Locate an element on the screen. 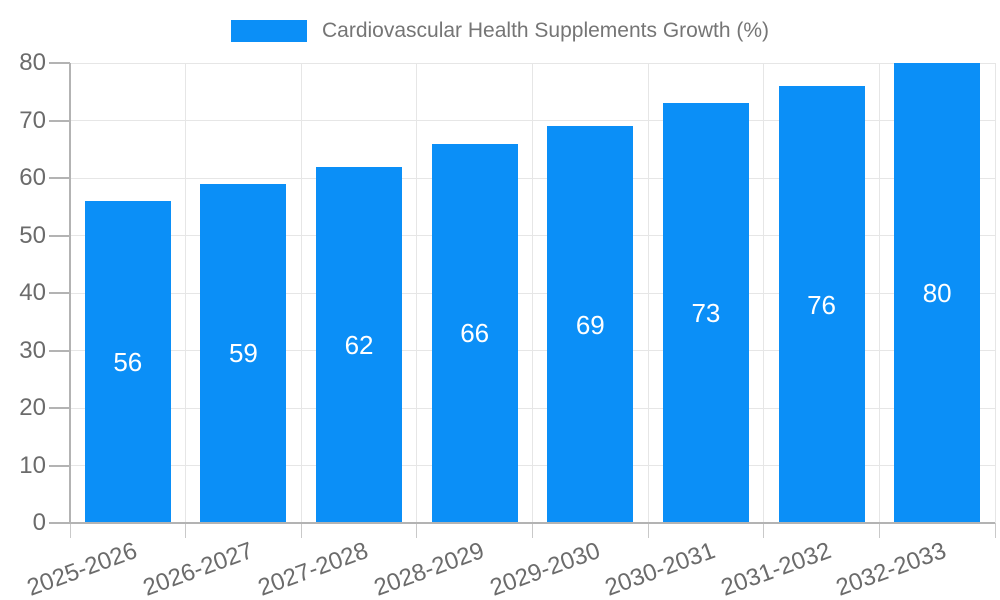  bar-value-label: 80 is located at coordinates (937, 293).